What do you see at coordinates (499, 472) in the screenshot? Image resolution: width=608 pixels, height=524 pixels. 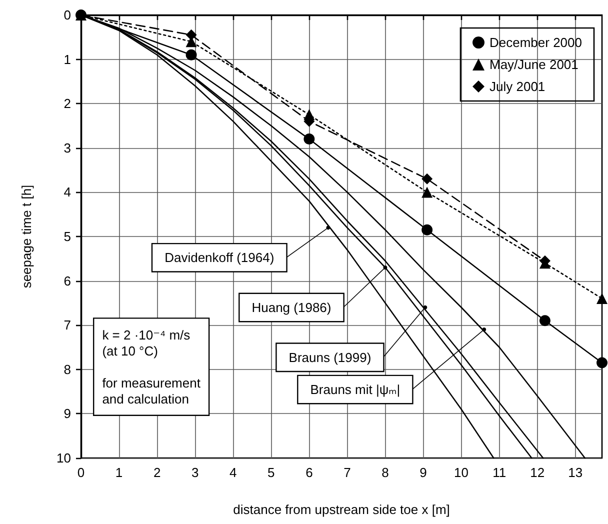 I see `x-tick-label: 11` at bounding box center [499, 472].